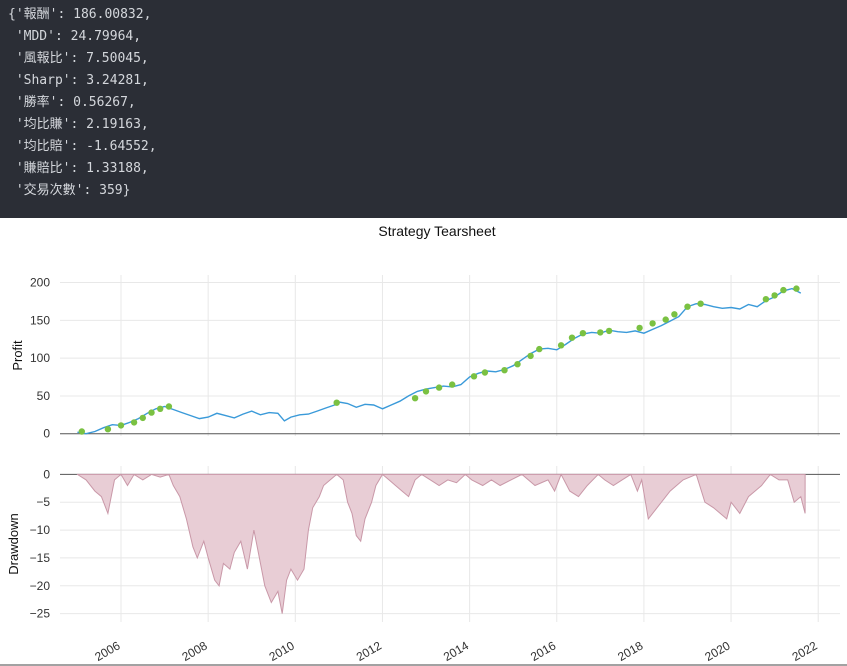  I want to click on x-tick-label: 2018, so click(630, 651).